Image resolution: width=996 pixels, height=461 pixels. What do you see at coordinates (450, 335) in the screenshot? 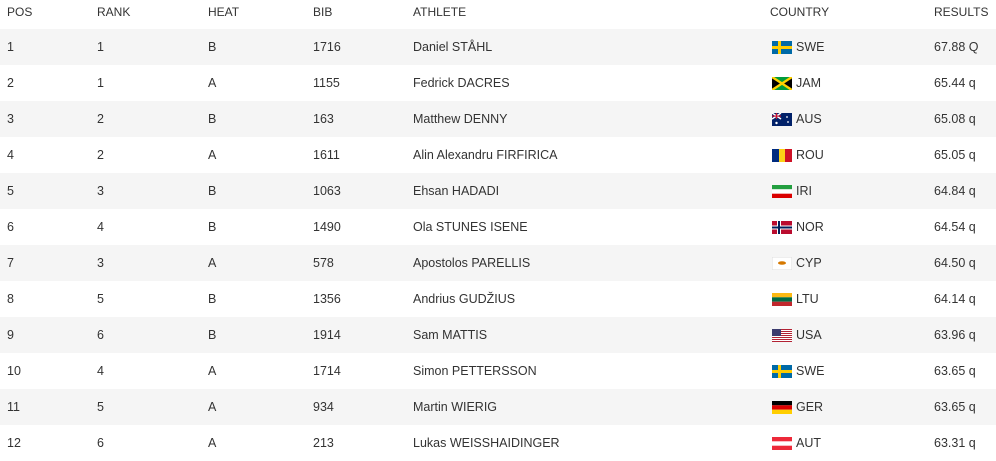
I see `athlete-cell: Sam MATTIS` at bounding box center [450, 335].